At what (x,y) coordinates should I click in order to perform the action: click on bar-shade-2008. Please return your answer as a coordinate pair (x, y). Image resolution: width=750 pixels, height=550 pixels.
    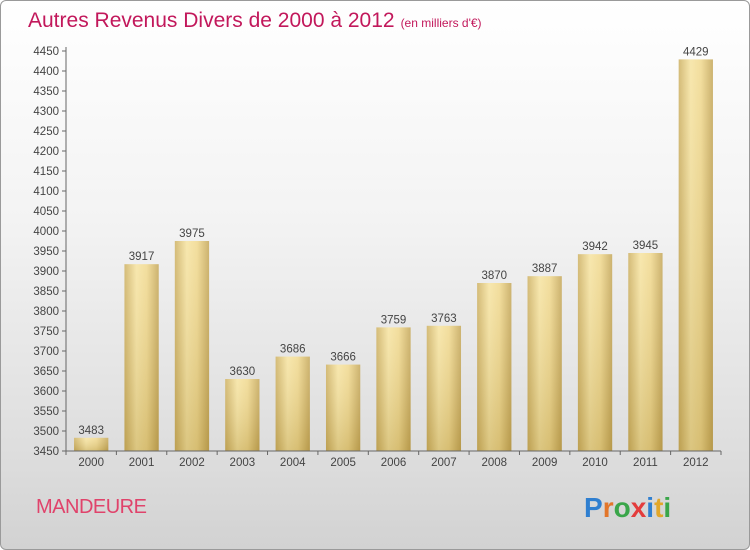
    Looking at the image, I should click on (494, 367).